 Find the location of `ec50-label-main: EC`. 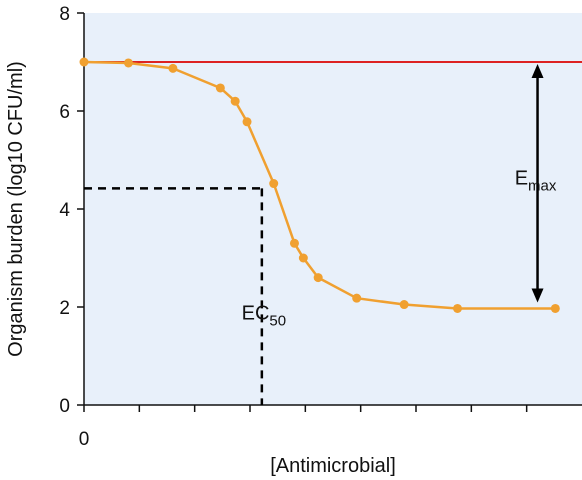

ec50-label-main: EC is located at coordinates (256, 313).